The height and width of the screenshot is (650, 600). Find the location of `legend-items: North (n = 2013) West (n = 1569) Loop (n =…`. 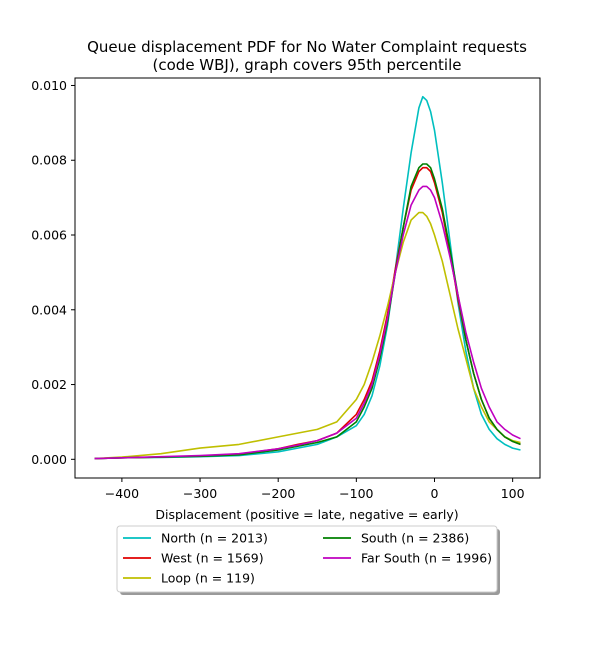

legend-items: North (n = 2013) West (n = 1569) Loop (n =… is located at coordinates (307, 558).